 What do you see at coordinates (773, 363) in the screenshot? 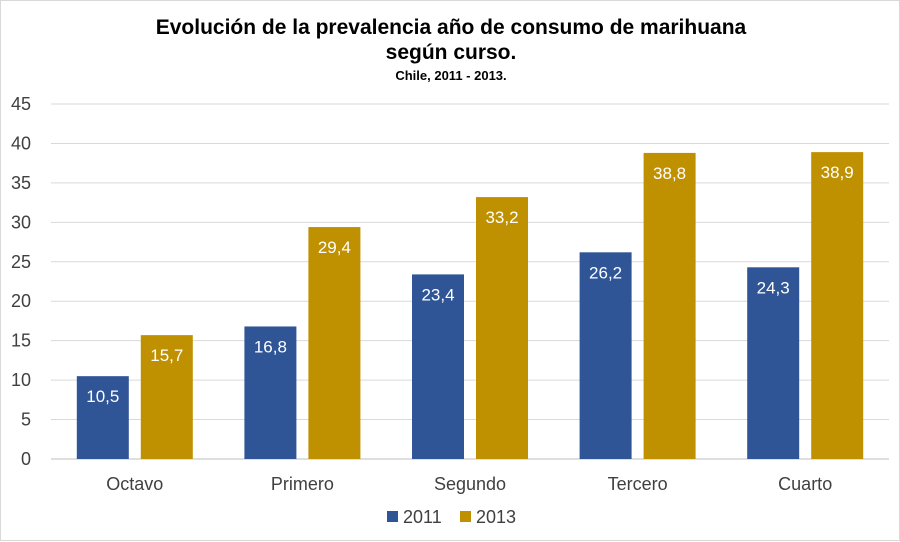
I see `bar-2011-cuarto` at bounding box center [773, 363].